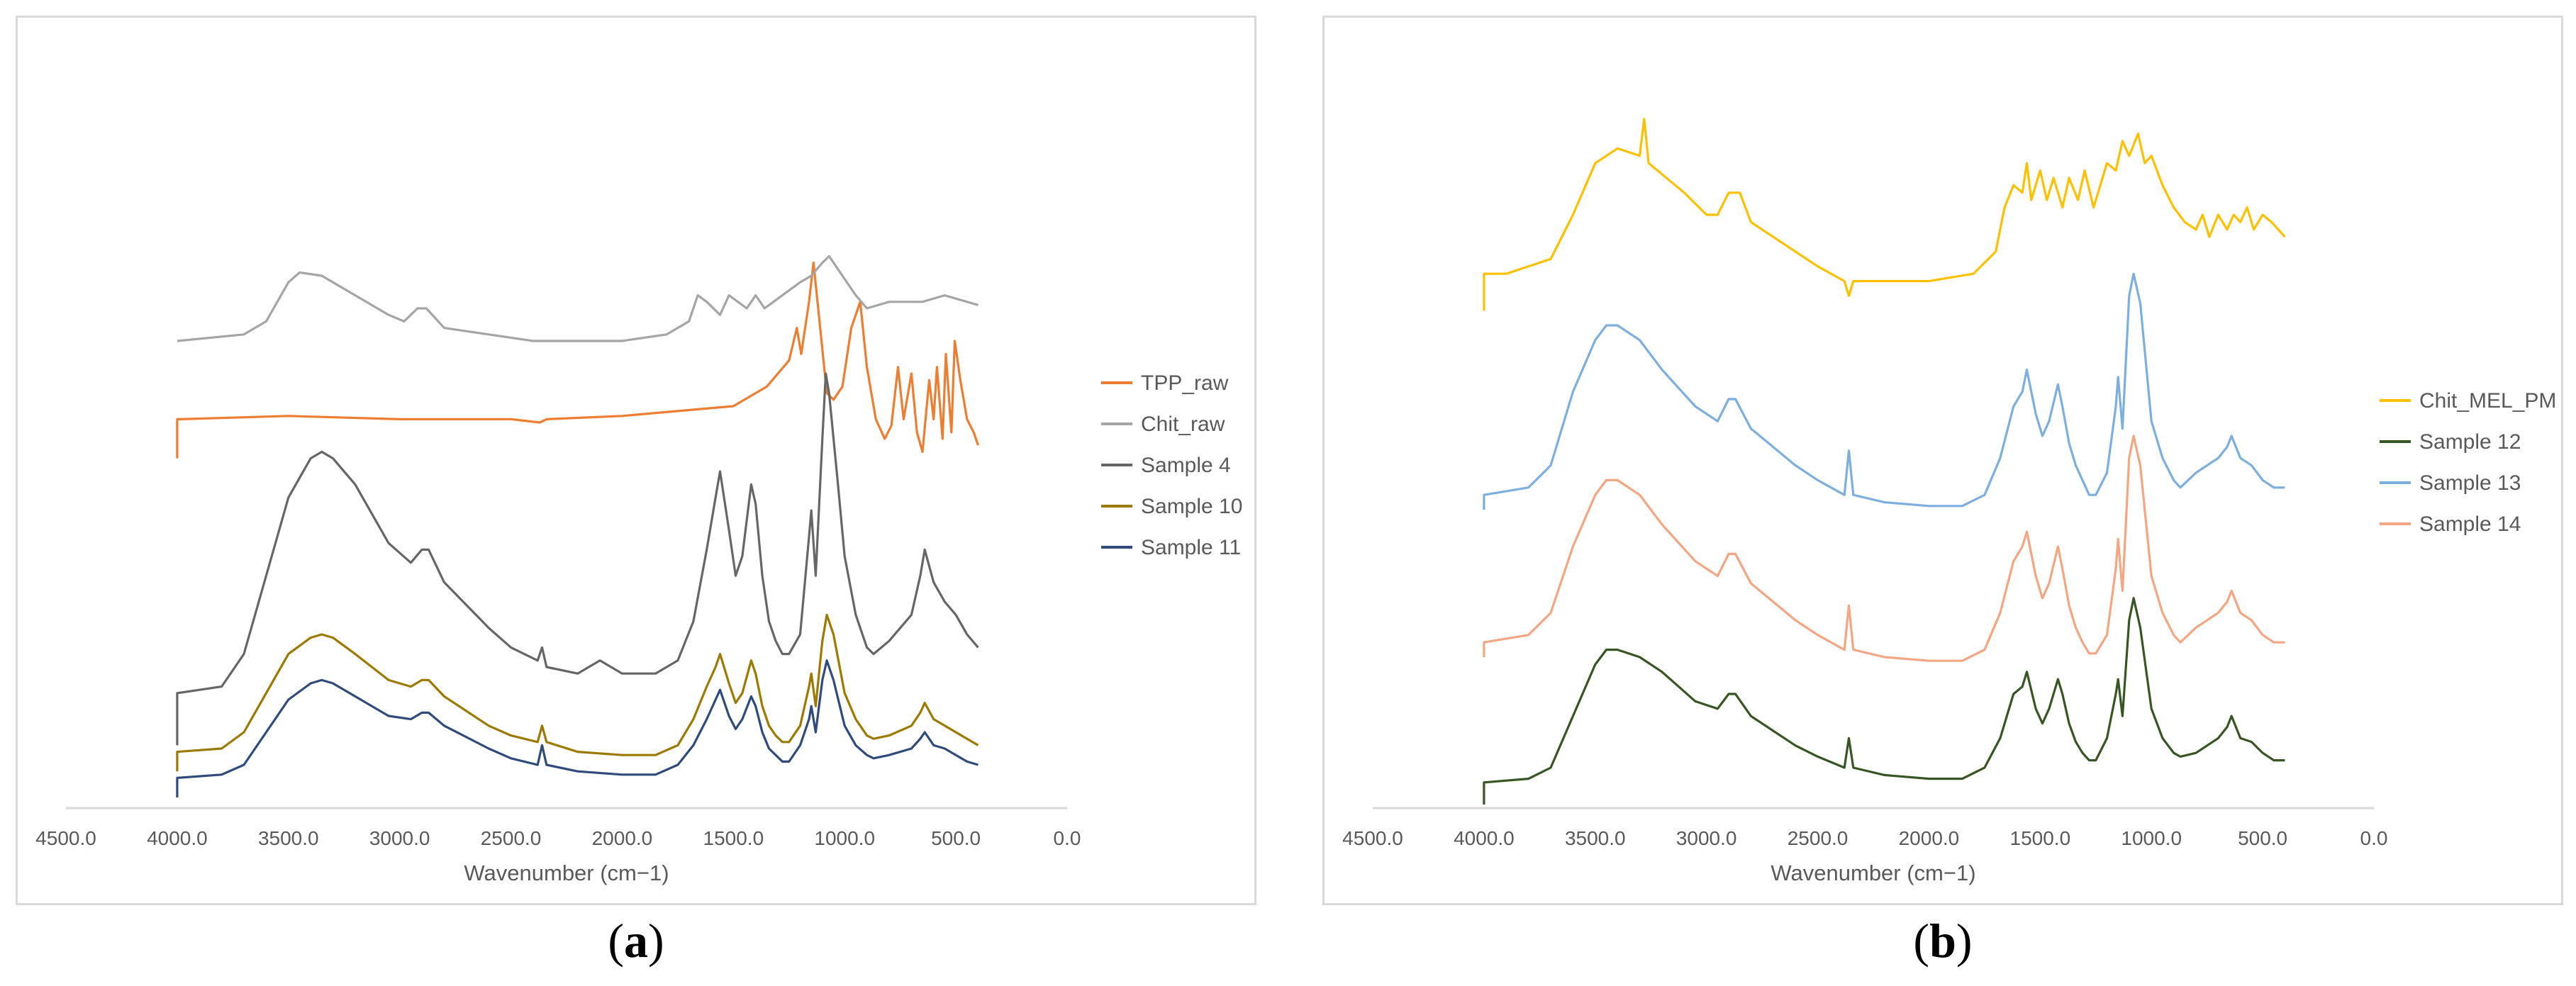 The height and width of the screenshot is (986, 2576). What do you see at coordinates (1186, 466) in the screenshot?
I see `legend-label: Sample 4` at bounding box center [1186, 466].